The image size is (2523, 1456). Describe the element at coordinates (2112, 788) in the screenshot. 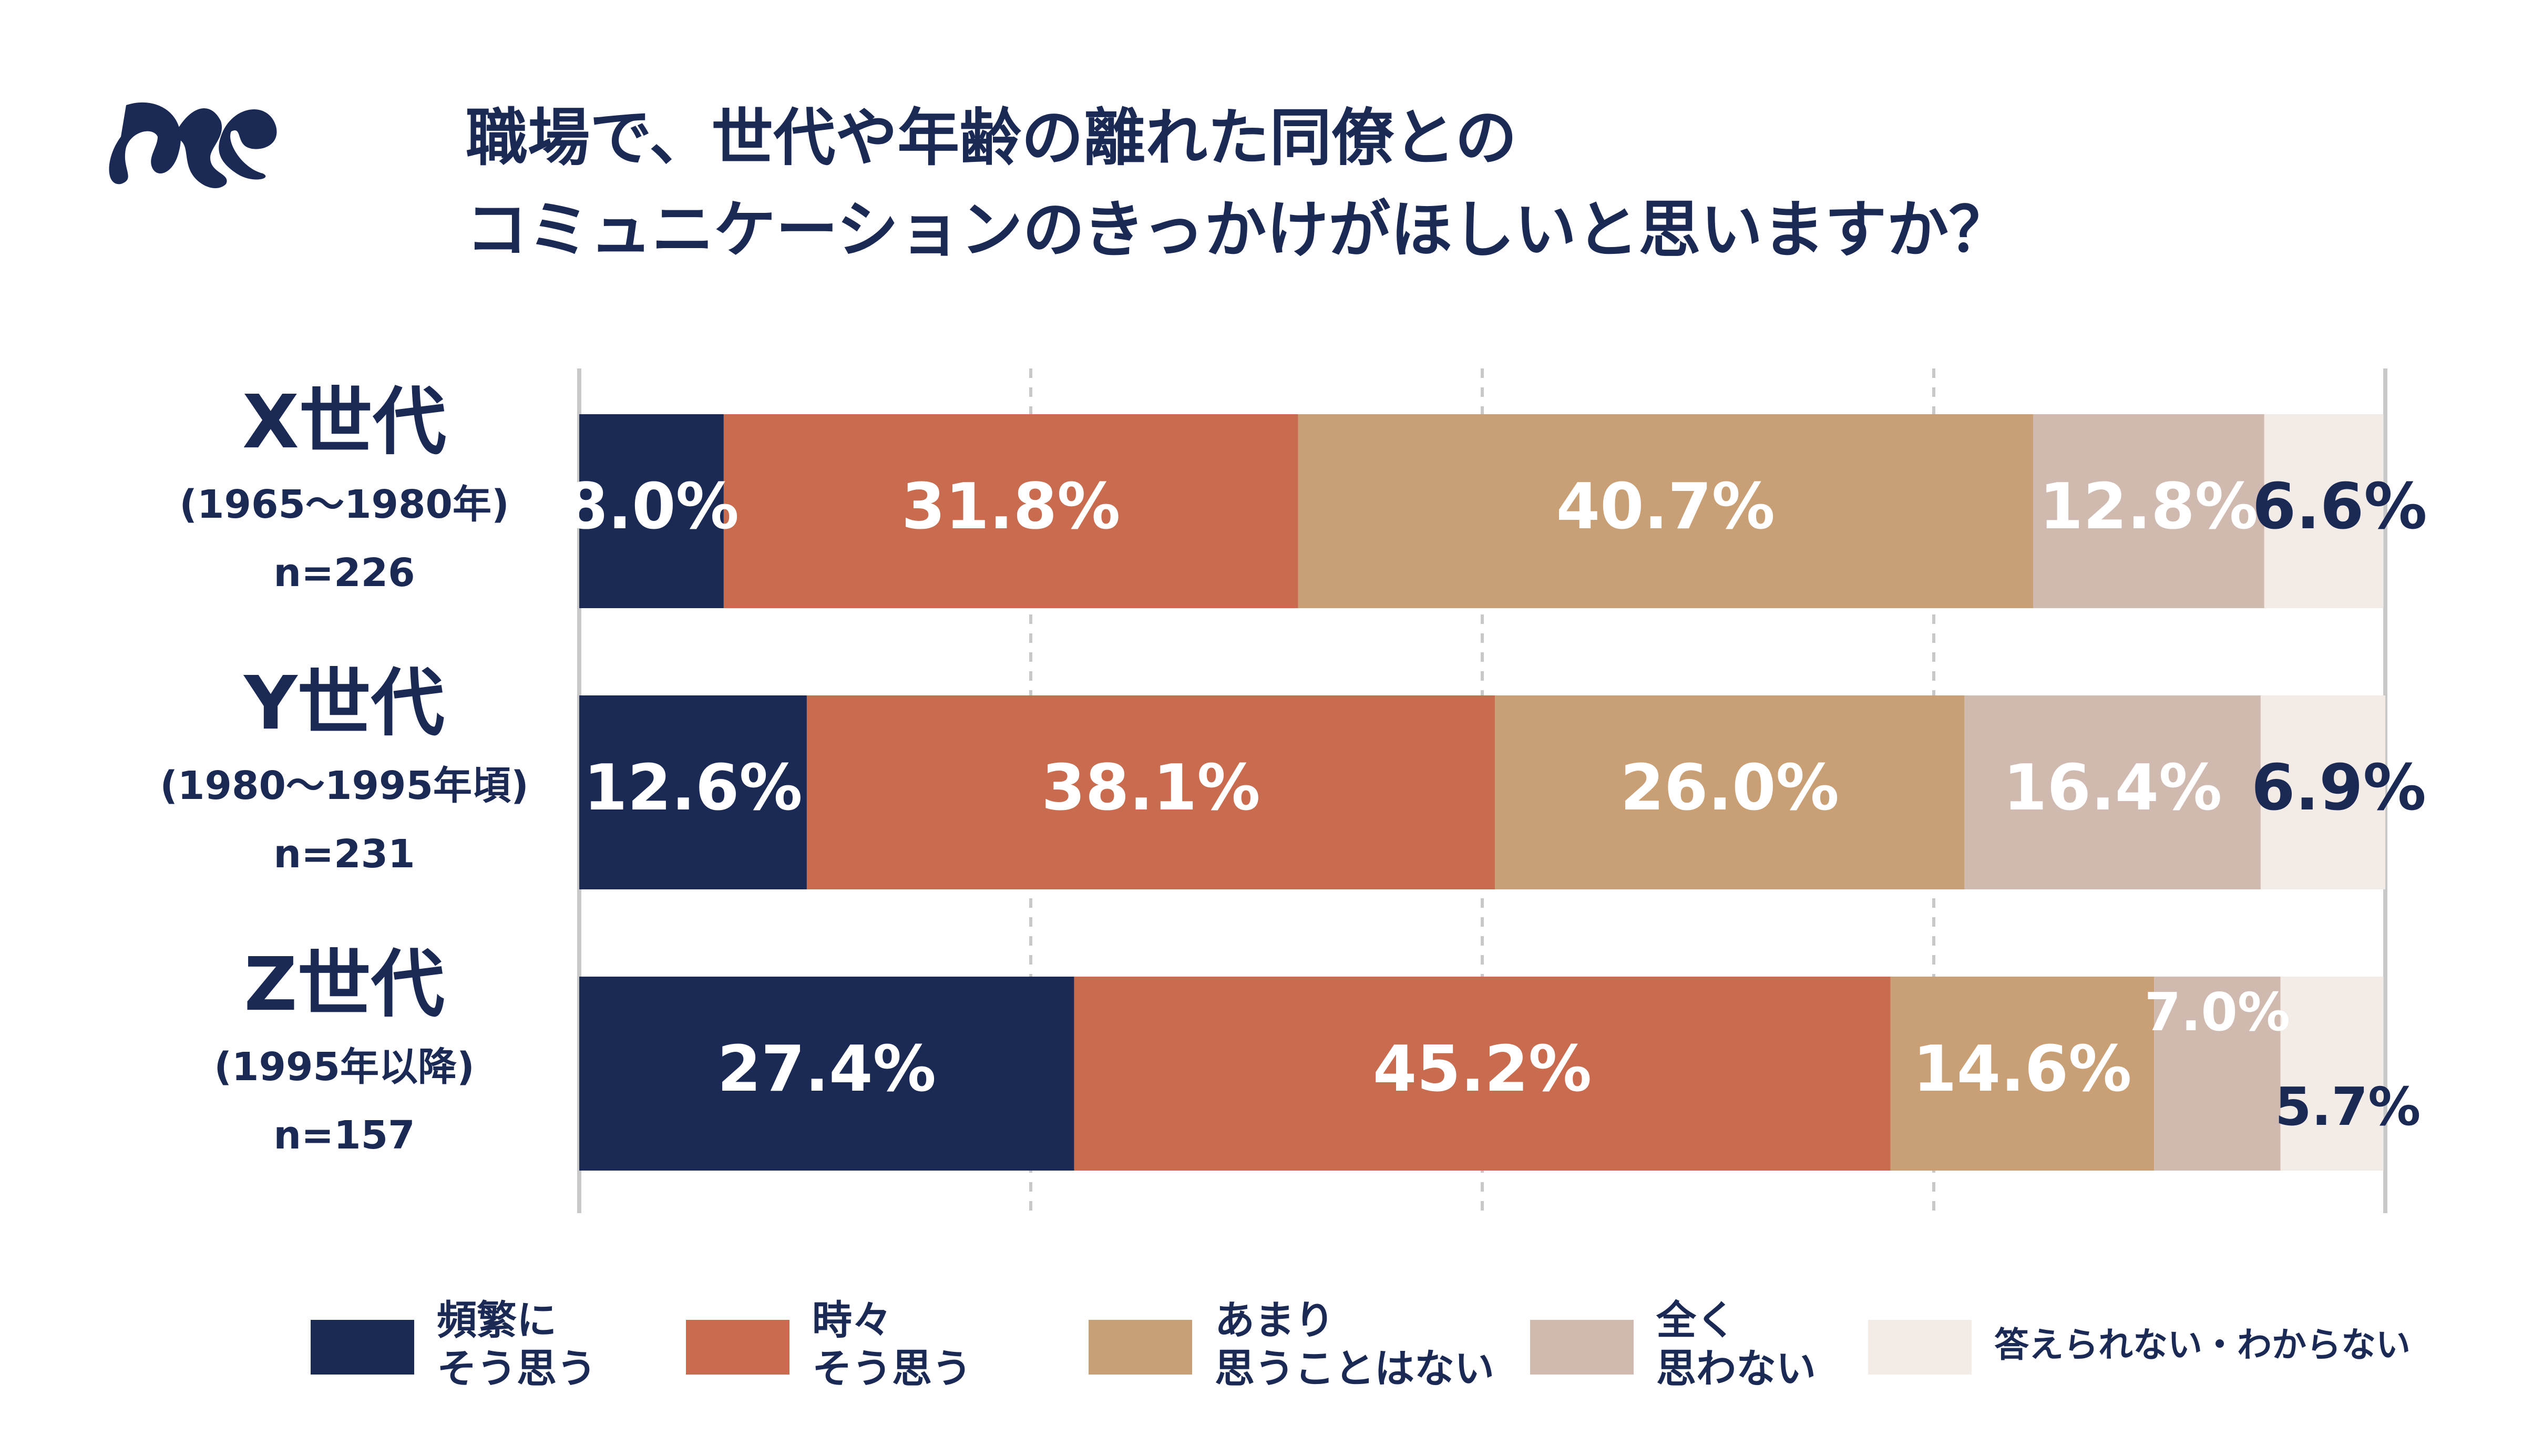

I see `value-label: 16.4%` at that location.